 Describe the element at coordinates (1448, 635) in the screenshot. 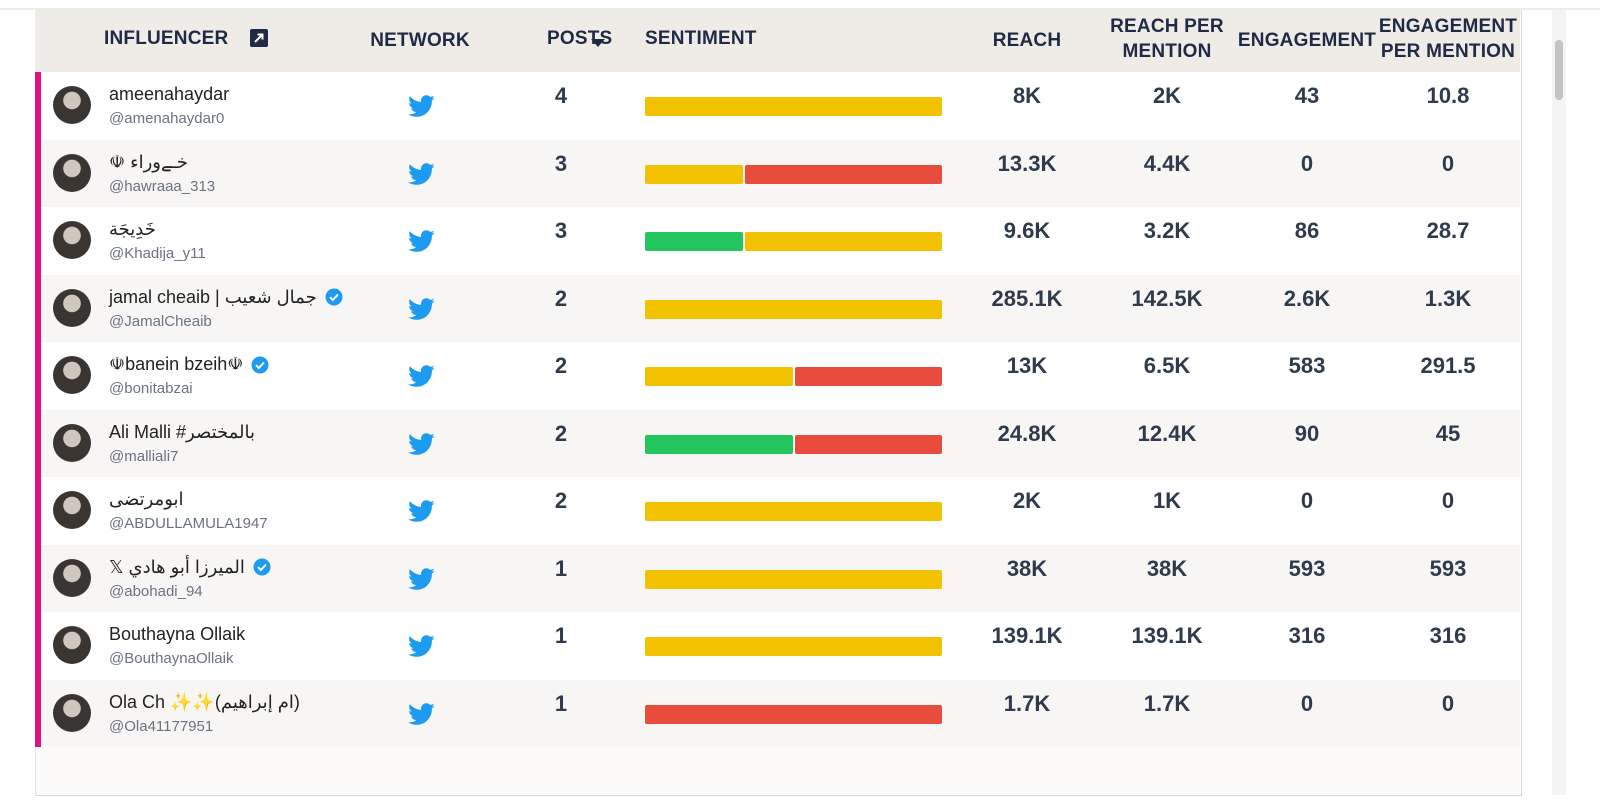

I see `engagement-per-mention-value: 316` at that location.